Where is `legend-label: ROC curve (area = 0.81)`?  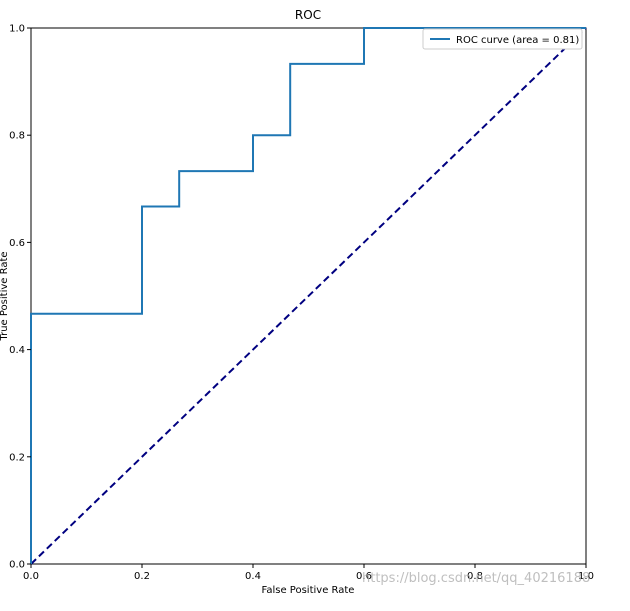
legend-label: ROC curve (area = 0.81) is located at coordinates (517, 40).